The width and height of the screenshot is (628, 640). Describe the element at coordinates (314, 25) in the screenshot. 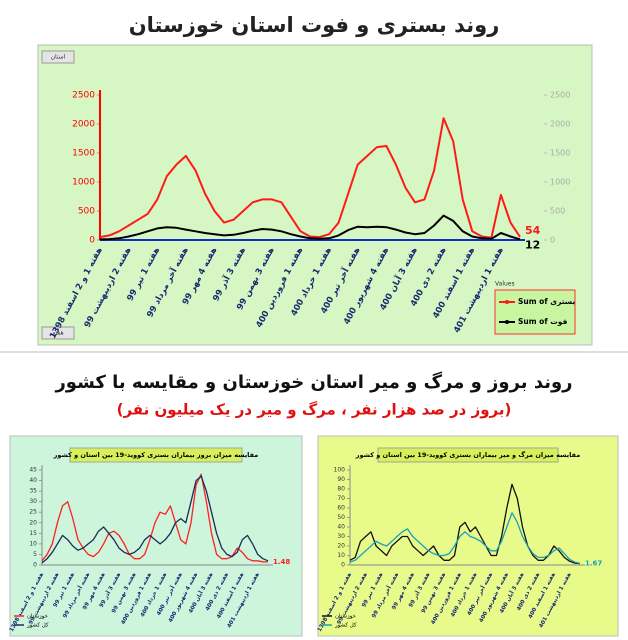

I see `main-title: روند بستری و فوت استان خوزستان` at that location.